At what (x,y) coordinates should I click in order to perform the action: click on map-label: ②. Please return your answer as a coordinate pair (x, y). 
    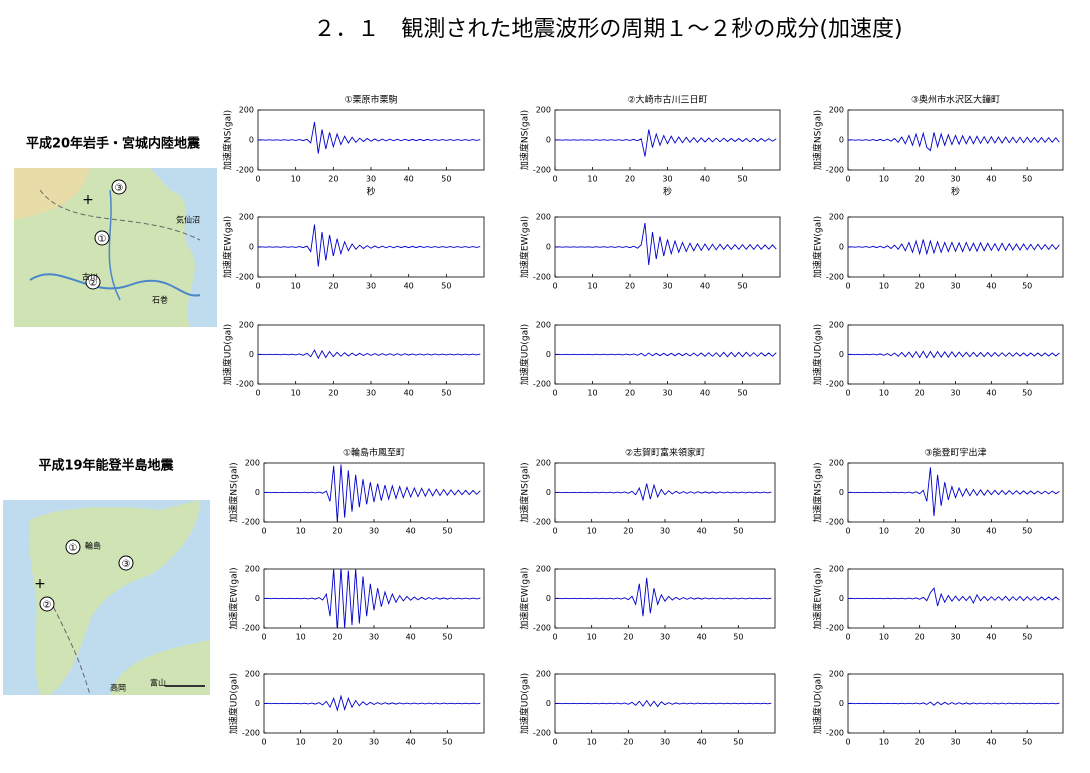
    Looking at the image, I should click on (93, 283).